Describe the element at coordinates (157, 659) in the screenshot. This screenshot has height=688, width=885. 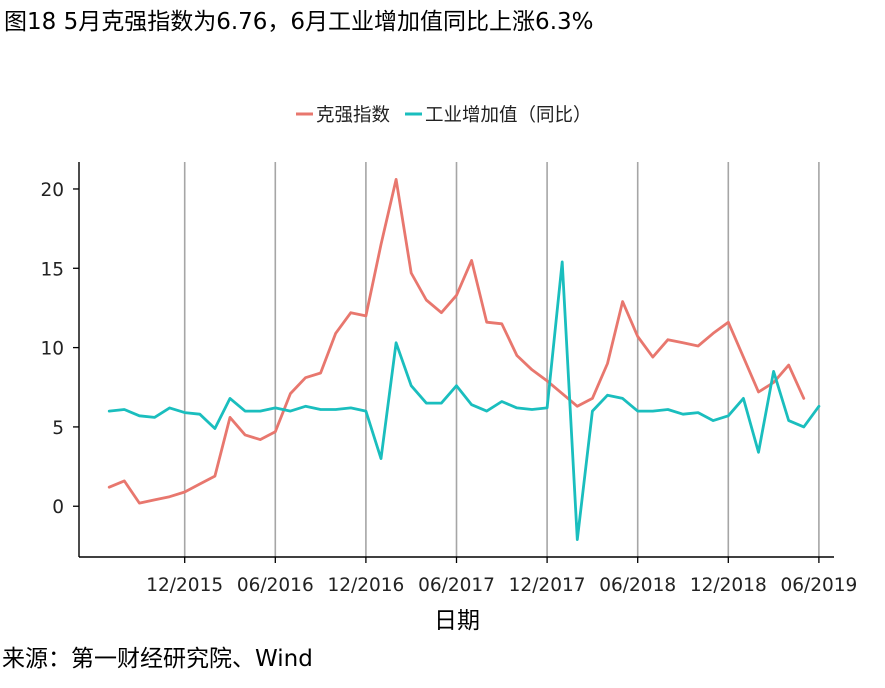
I see `source-note: 来源：第一财经研究院、Wind` at that location.